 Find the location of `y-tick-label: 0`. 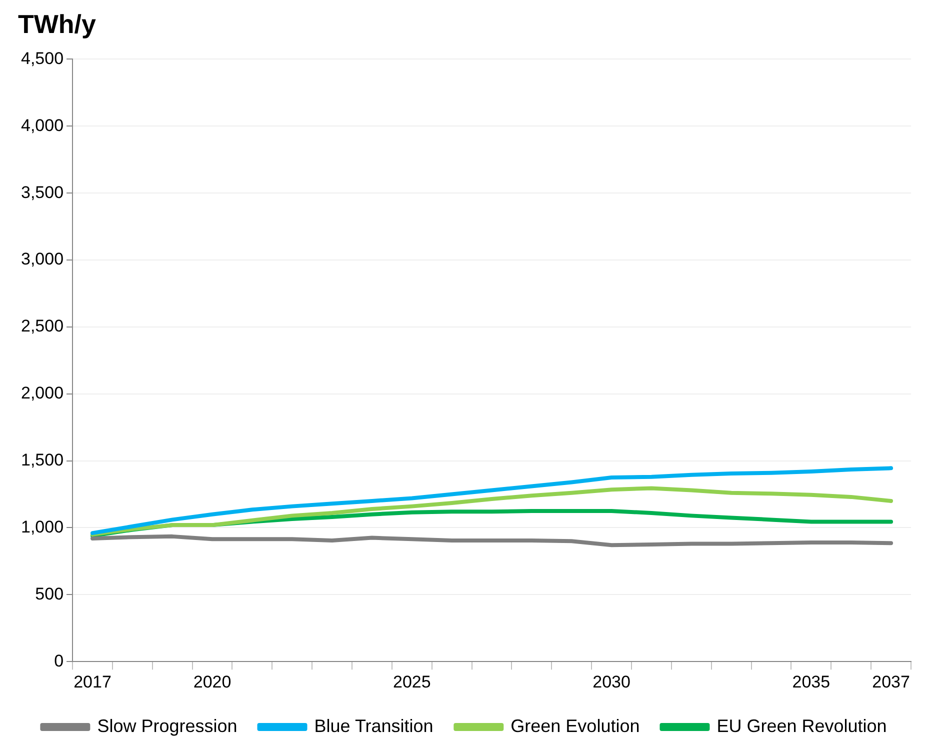

y-tick-label: 0 is located at coordinates (59, 660).